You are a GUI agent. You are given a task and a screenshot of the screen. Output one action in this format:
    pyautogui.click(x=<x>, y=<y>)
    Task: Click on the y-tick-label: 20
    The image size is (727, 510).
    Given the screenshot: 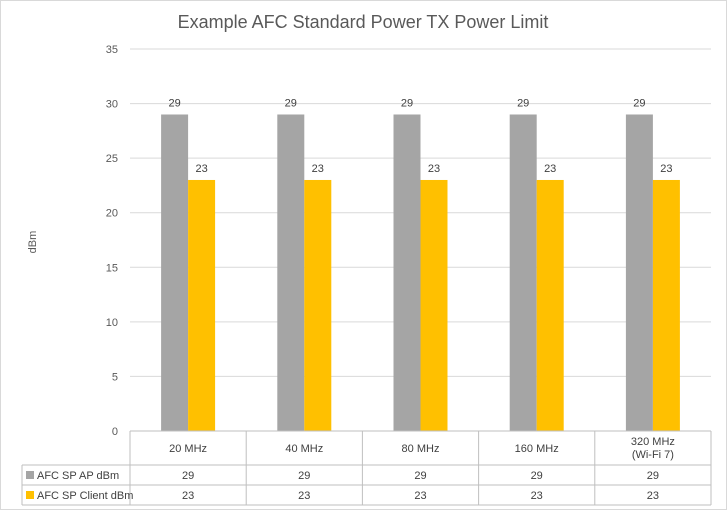 What is the action you would take?
    pyautogui.click(x=112, y=214)
    